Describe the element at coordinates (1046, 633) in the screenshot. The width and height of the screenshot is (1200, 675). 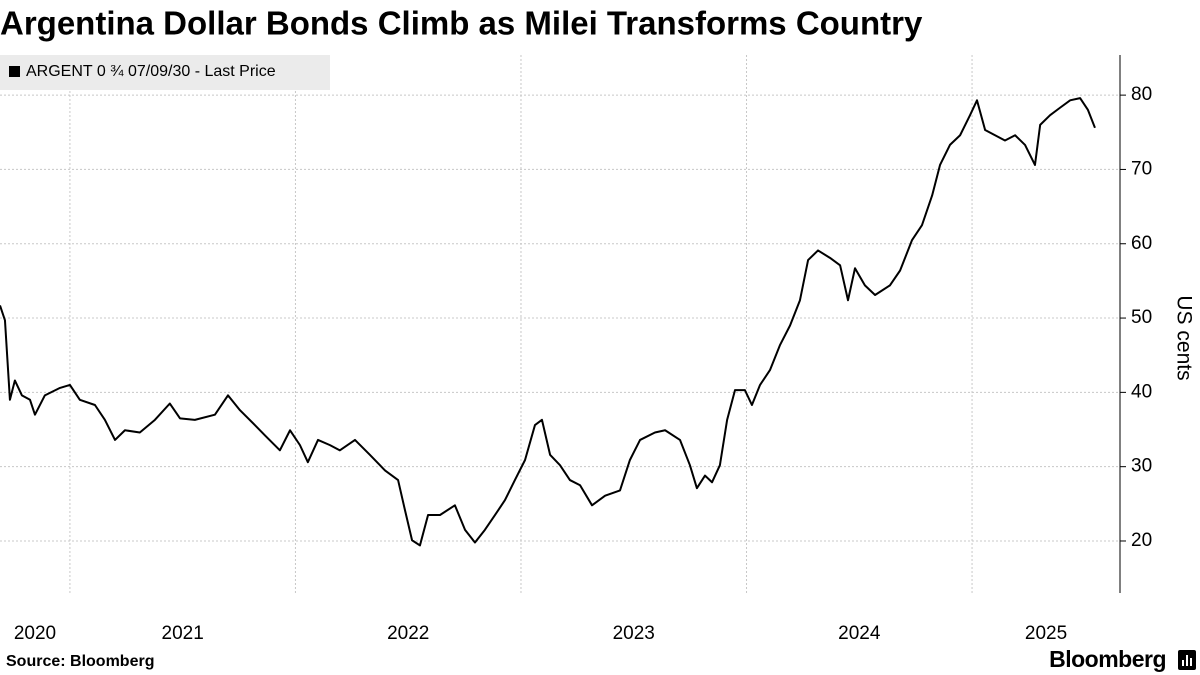
I see `x-tick-label: 2025` at that location.